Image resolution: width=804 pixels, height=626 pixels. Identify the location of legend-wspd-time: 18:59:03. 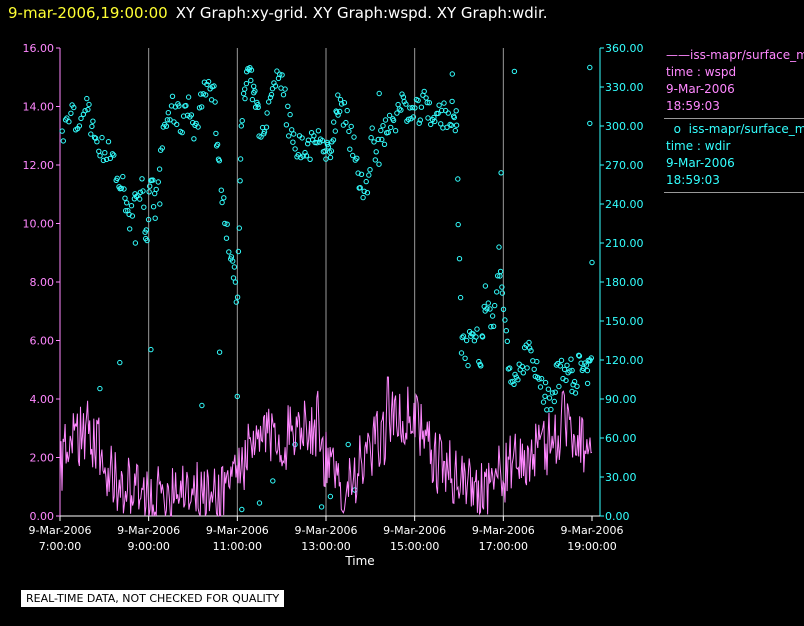
(693, 106).